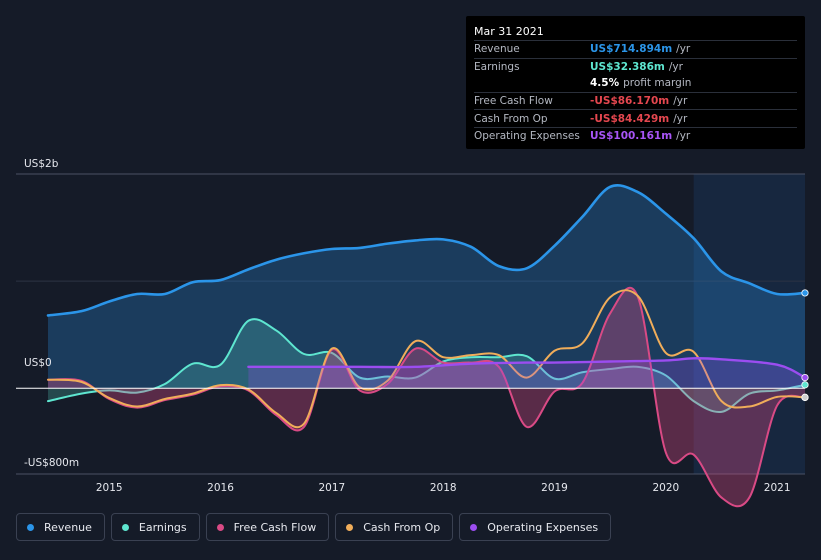 This screenshot has height=560, width=821. Describe the element at coordinates (605, 83) in the screenshot. I see `tooltip-value: 4.5%` at that location.